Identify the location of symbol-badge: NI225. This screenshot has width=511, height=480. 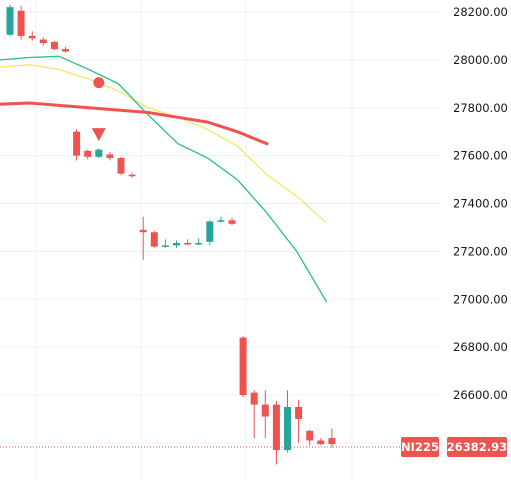
(420, 446).